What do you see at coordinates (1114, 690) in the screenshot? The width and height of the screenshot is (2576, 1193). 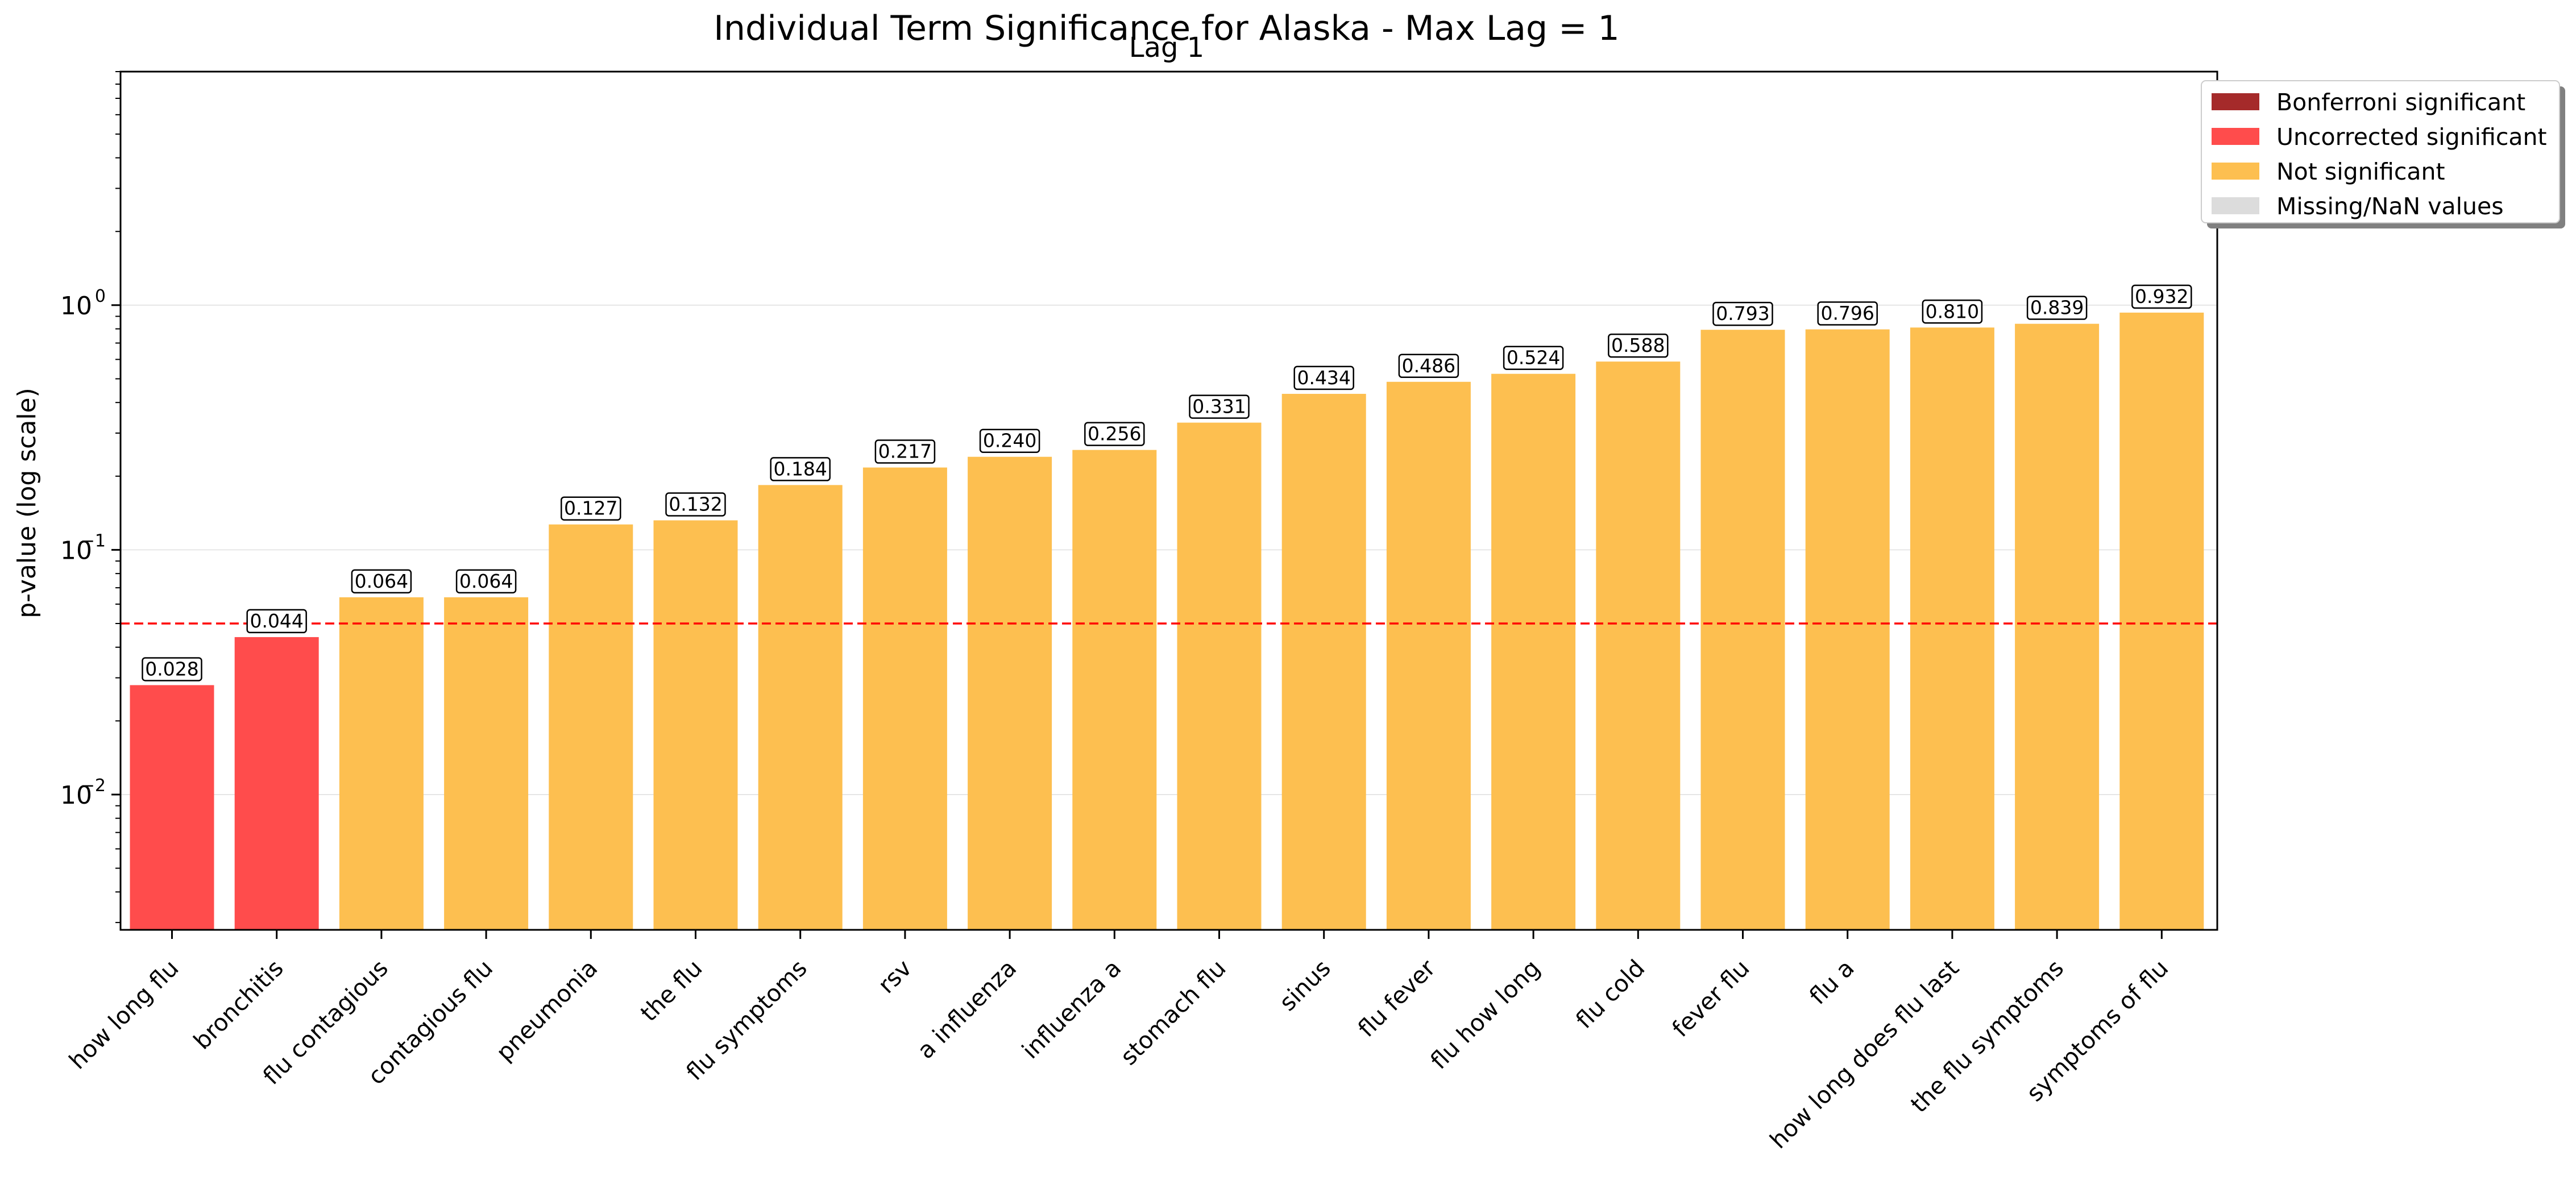 I see `bar-influenza-a` at bounding box center [1114, 690].